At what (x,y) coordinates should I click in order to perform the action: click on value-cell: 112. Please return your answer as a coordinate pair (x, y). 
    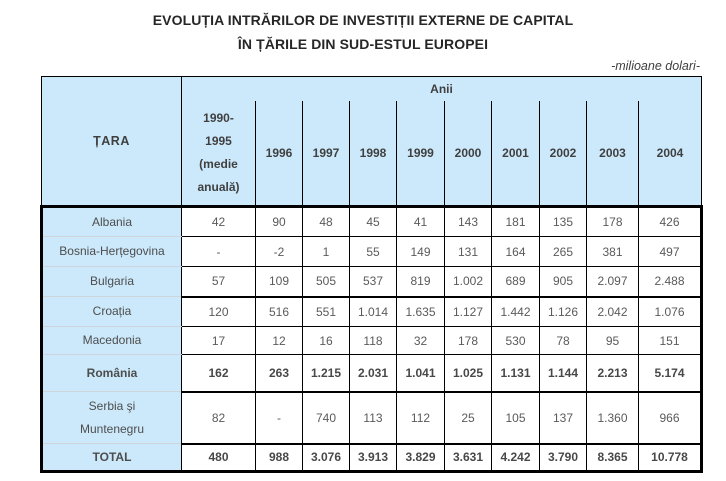
    Looking at the image, I should click on (420, 417).